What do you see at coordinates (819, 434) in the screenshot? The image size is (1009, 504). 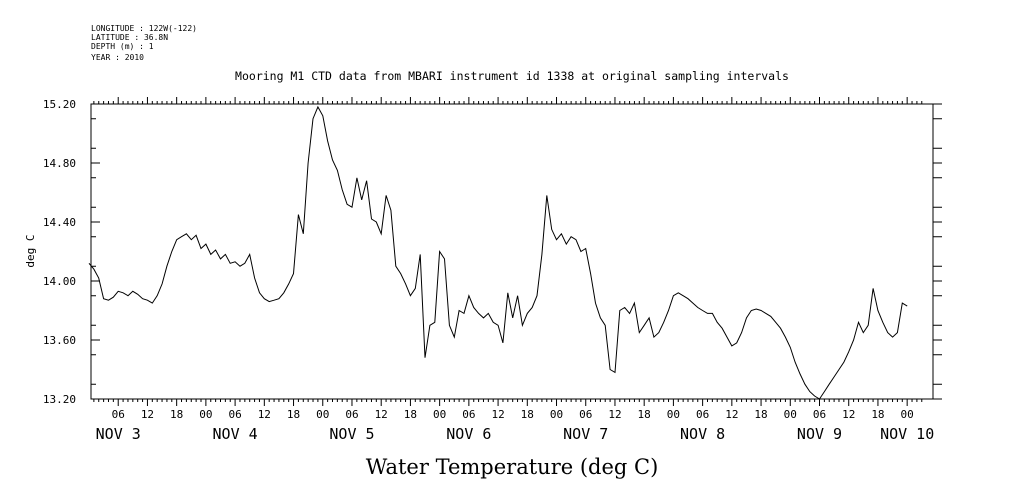 I see `x-day-label: NOV 9` at bounding box center [819, 434].